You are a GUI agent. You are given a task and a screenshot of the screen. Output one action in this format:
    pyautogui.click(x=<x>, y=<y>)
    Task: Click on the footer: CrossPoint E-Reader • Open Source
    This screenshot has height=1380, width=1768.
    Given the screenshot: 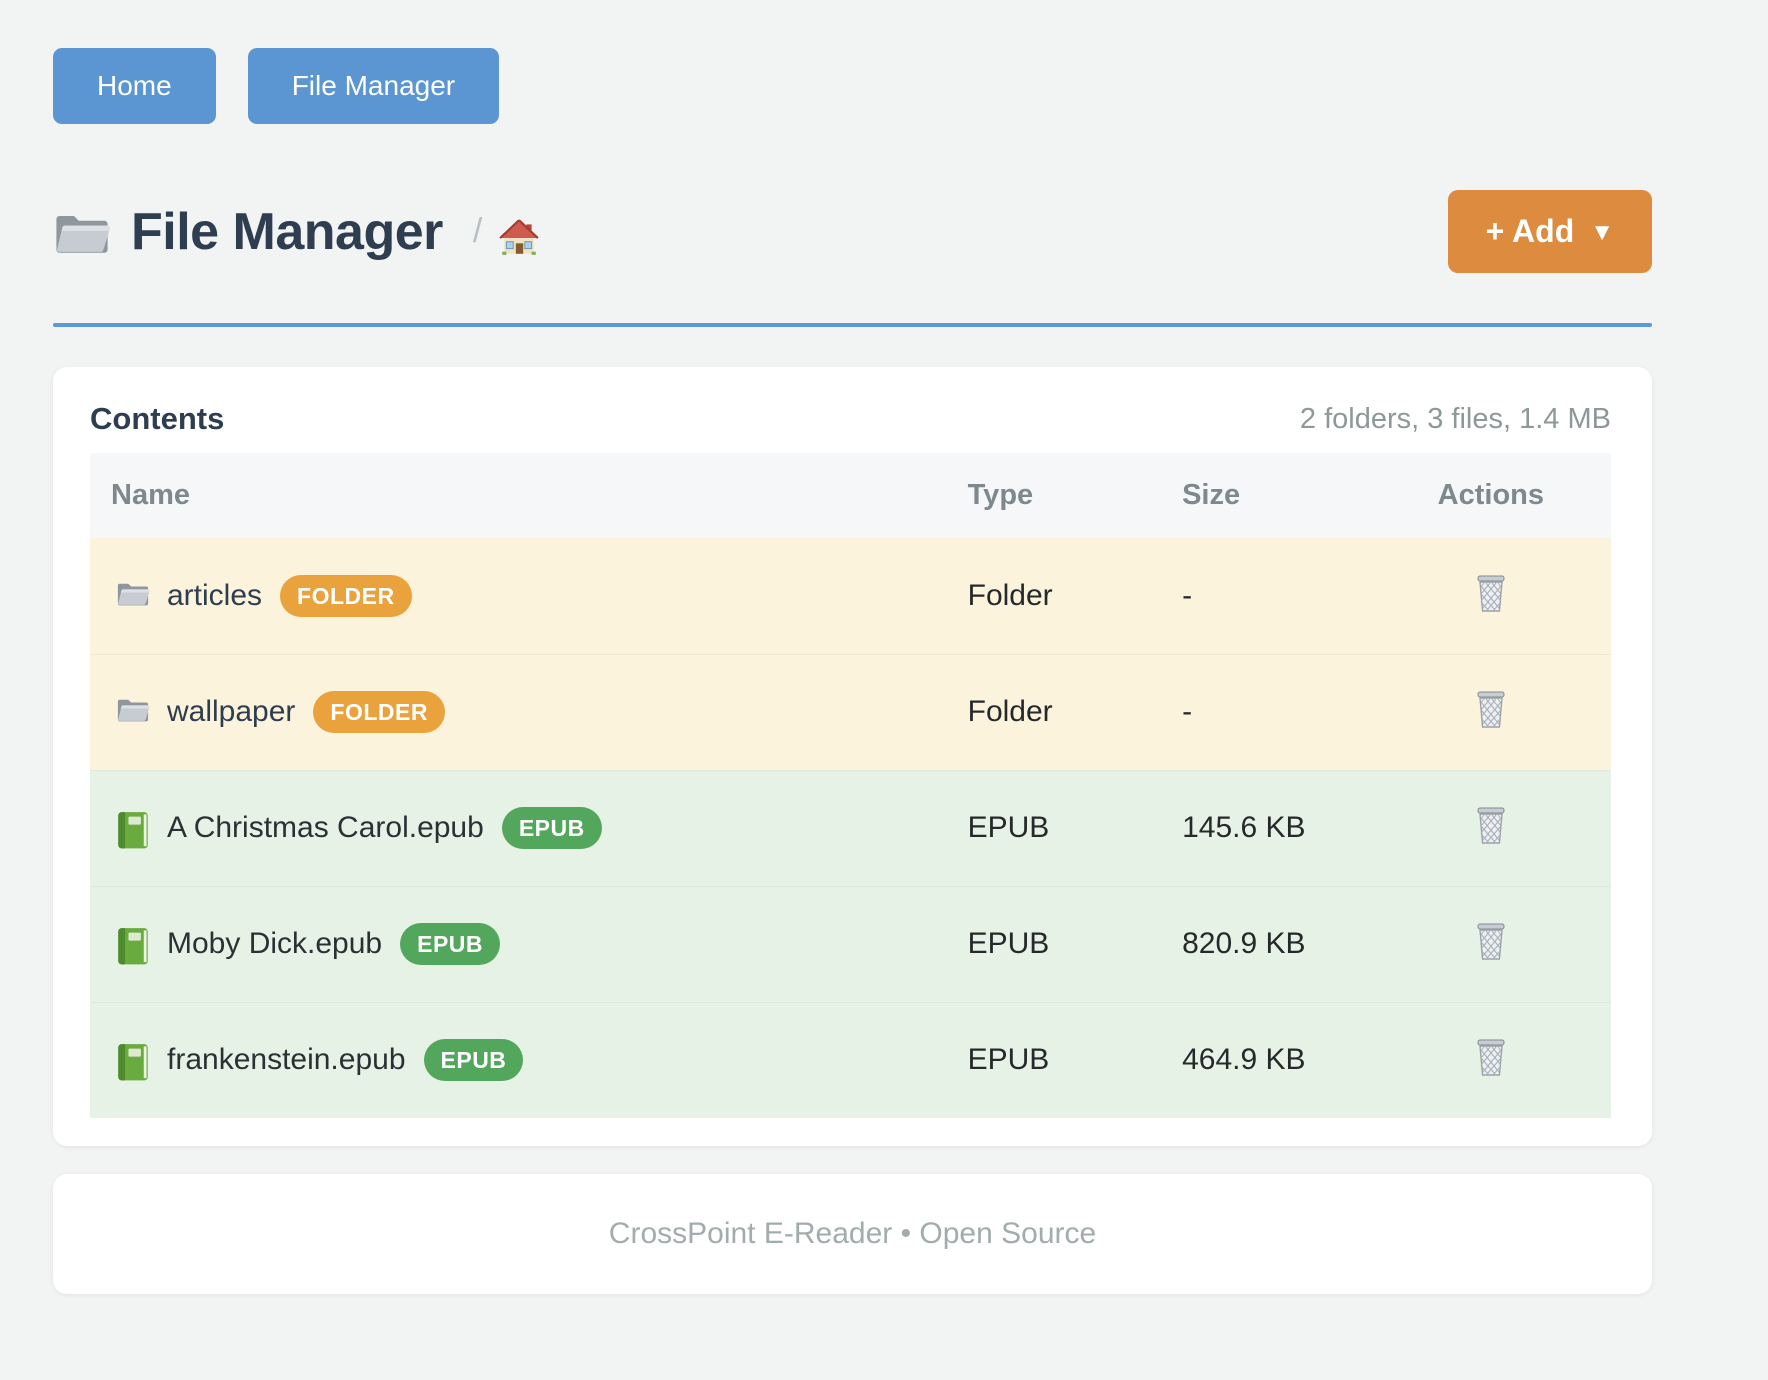 What is the action you would take?
    pyautogui.click(x=852, y=1234)
    